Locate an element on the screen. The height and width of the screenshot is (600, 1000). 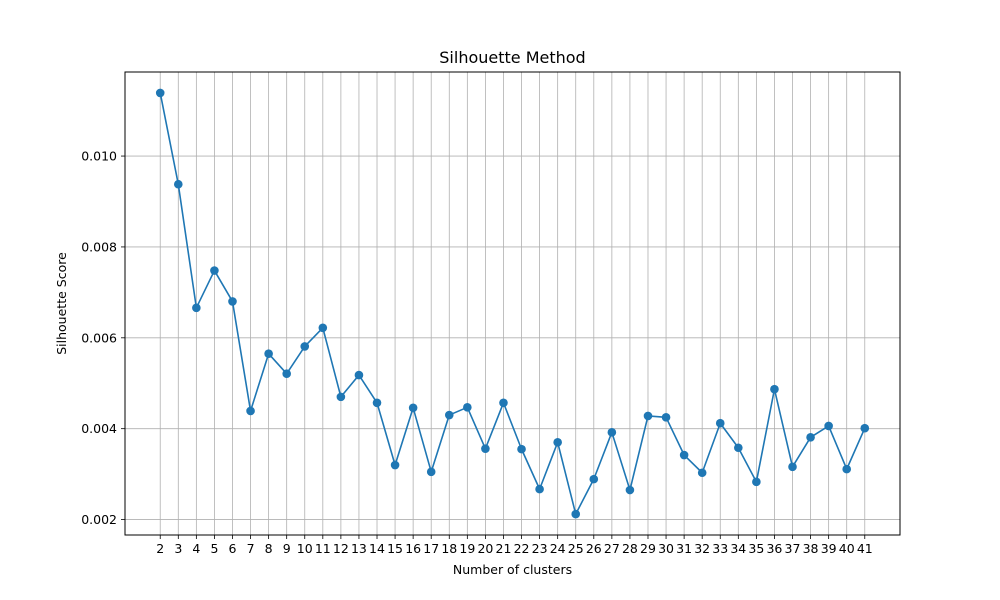
x-tick-label: 39 is located at coordinates (829, 548).